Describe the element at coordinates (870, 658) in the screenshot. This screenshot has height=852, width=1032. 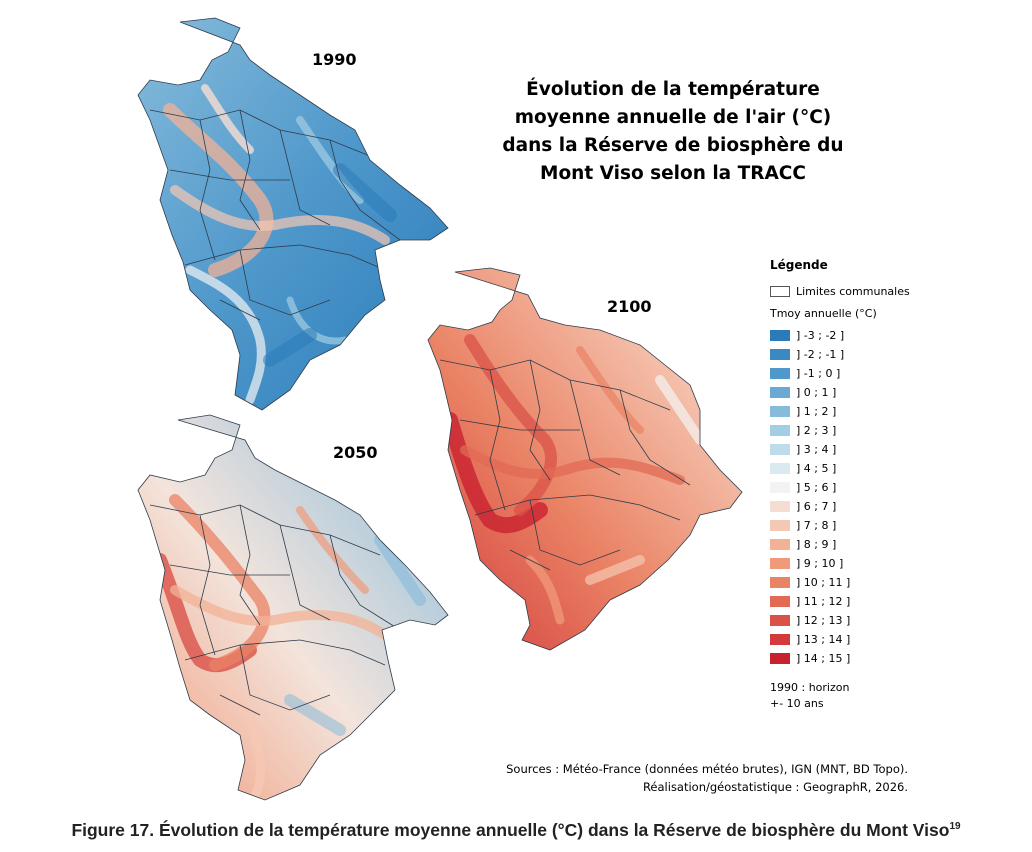
I see `legend-class-row: ] 14 ; 15 ]` at that location.